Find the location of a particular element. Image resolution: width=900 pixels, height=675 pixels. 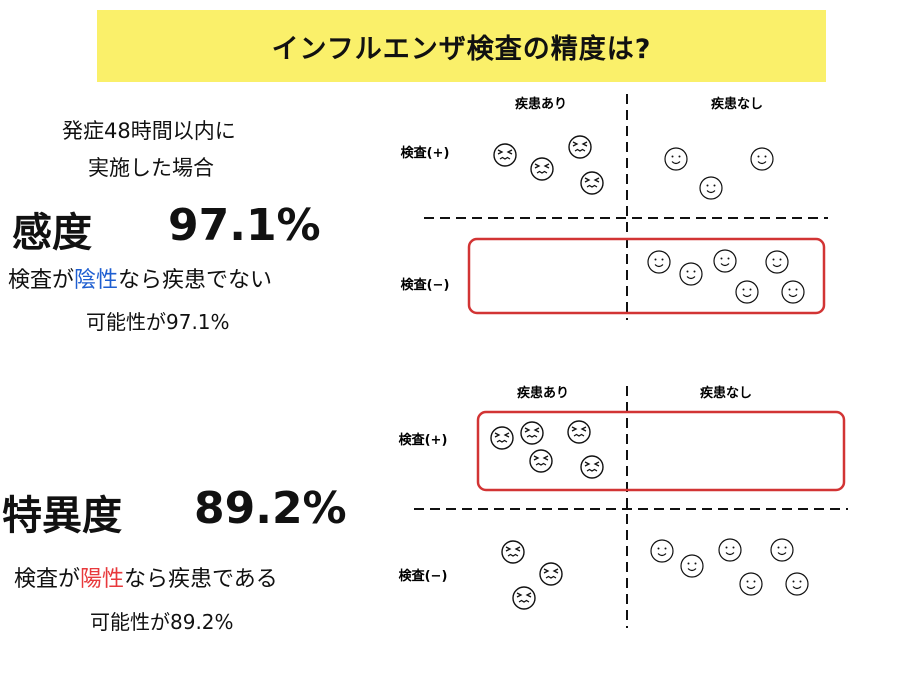

sensitivity-desc-prefix: 検査が is located at coordinates (41, 280).